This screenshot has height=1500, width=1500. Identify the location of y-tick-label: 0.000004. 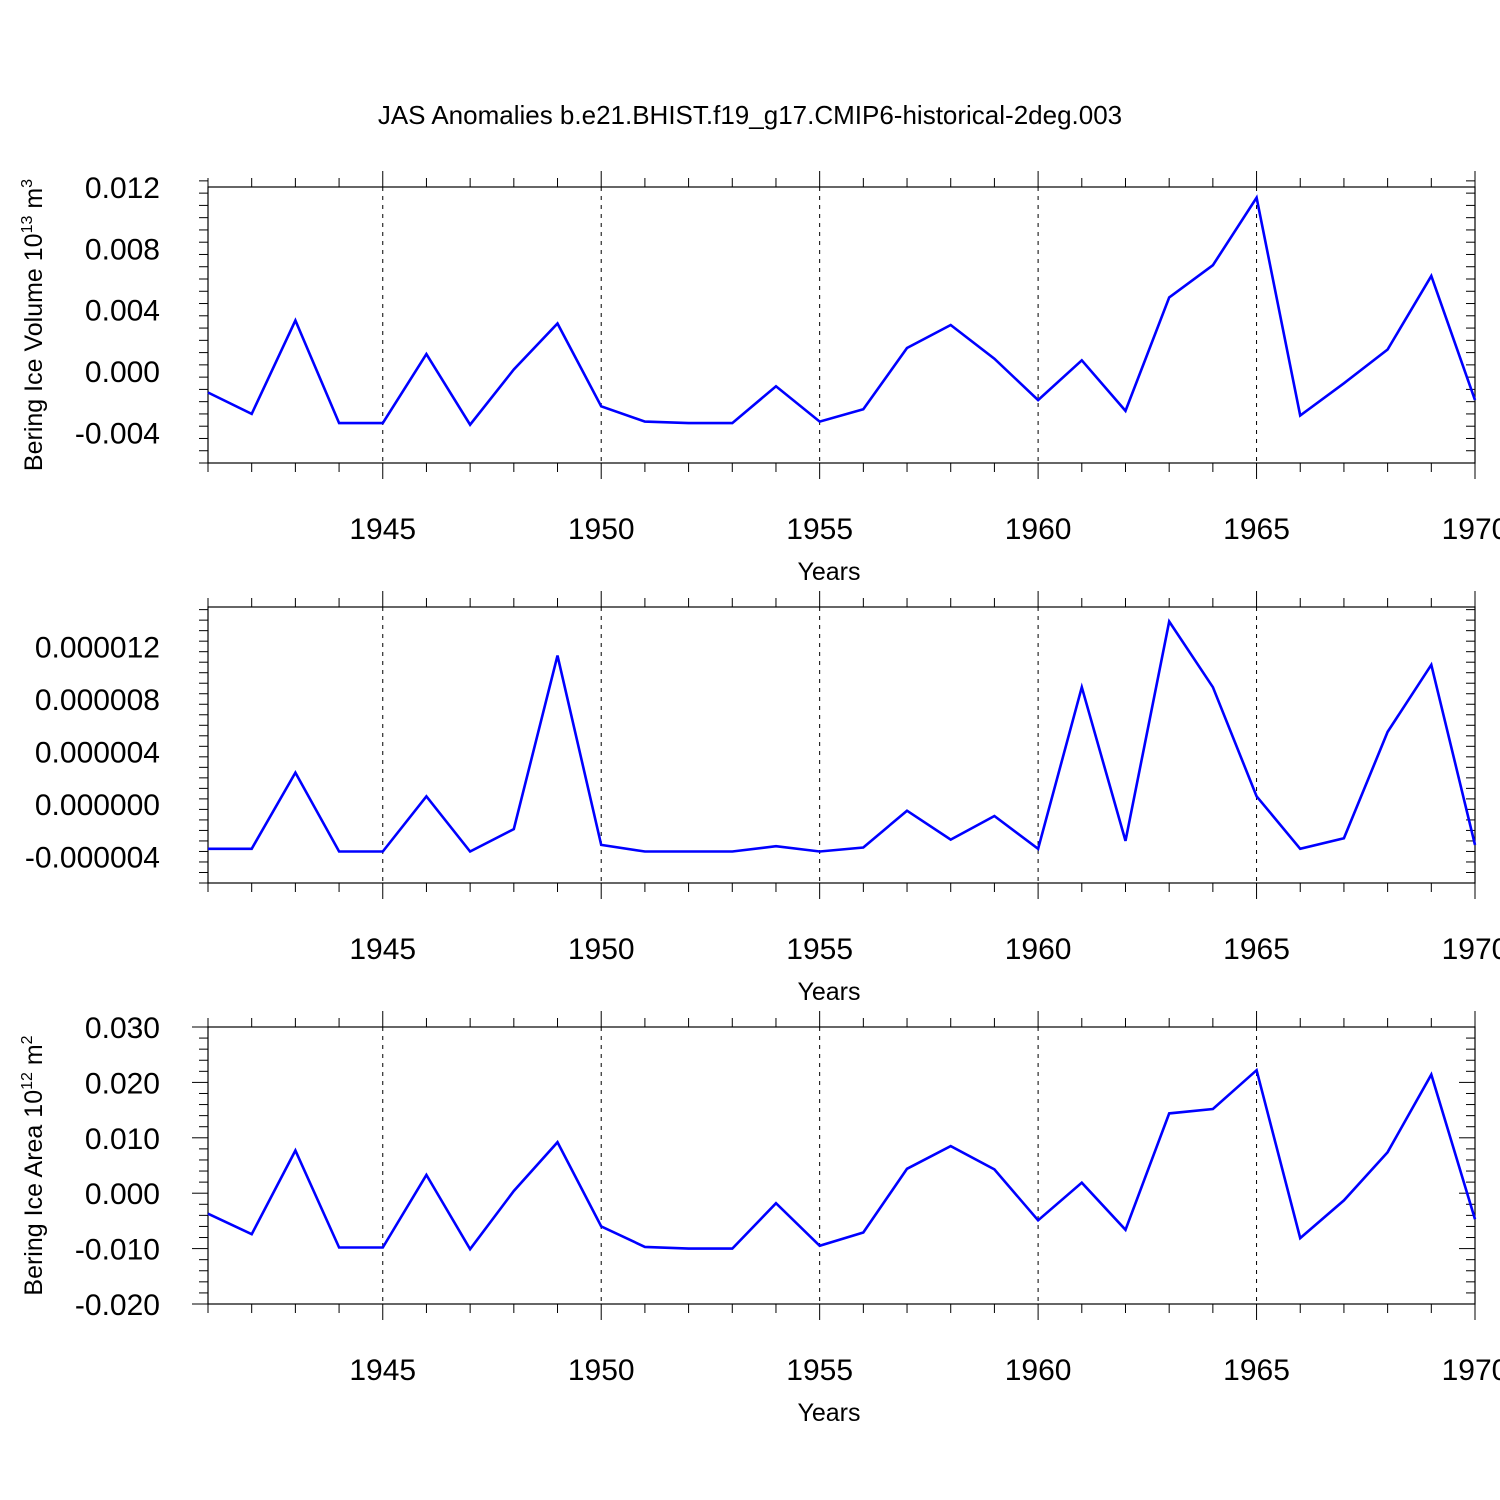
(97, 753).